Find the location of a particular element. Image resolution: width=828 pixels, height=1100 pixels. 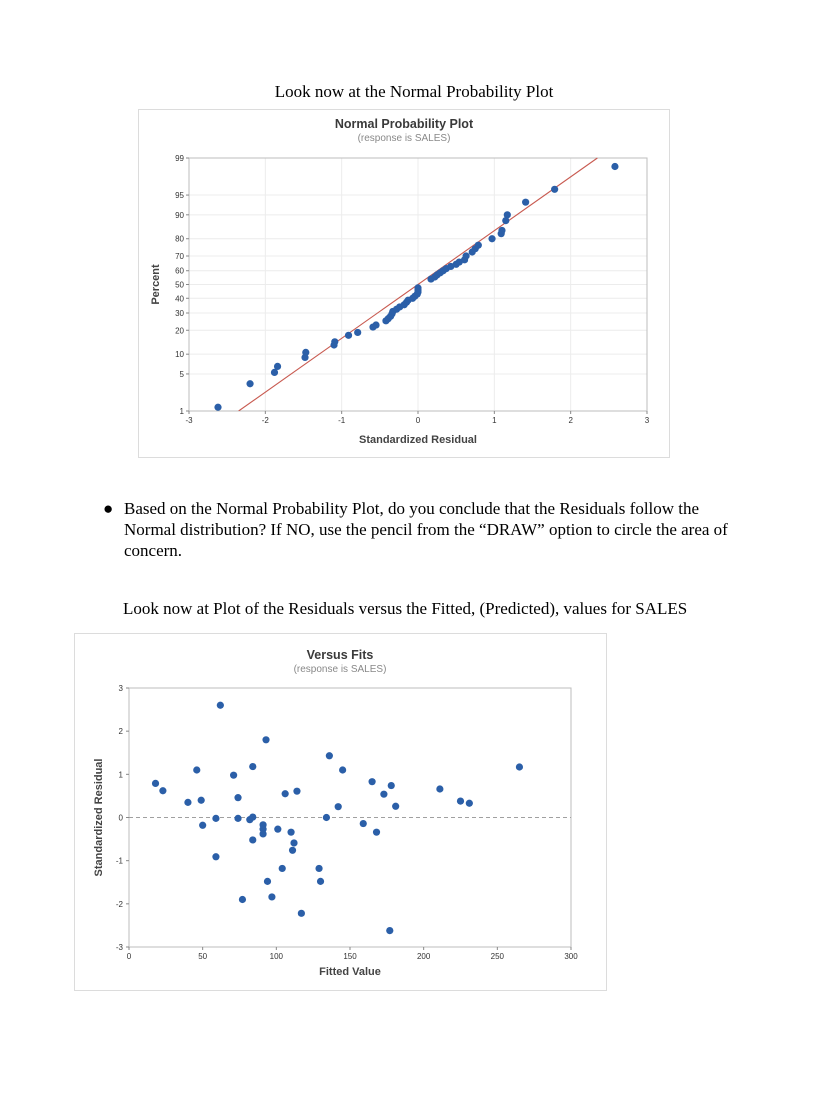

vf-x-tick-label: 100 is located at coordinates (277, 956).